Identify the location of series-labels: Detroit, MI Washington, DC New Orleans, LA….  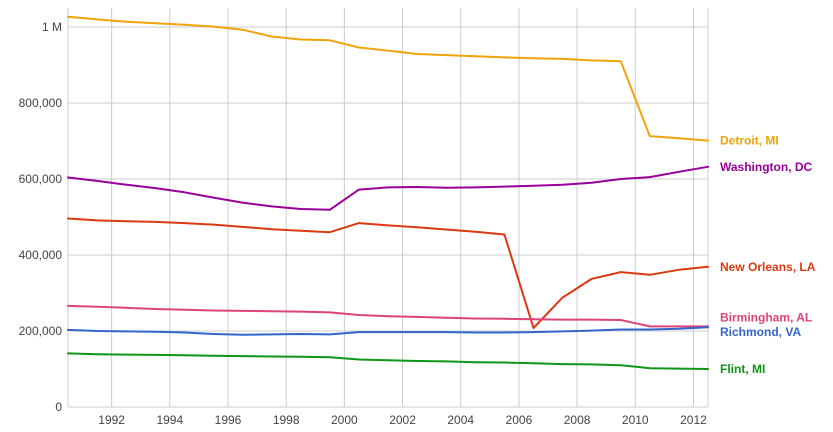
(768, 255).